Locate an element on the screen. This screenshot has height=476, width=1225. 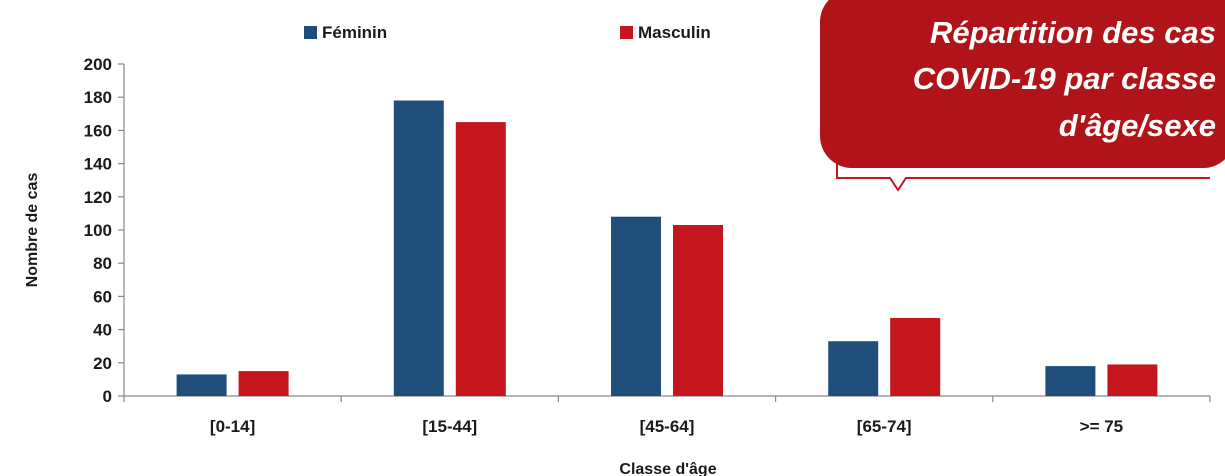
y-tick-label-10: 200 is located at coordinates (98, 64).